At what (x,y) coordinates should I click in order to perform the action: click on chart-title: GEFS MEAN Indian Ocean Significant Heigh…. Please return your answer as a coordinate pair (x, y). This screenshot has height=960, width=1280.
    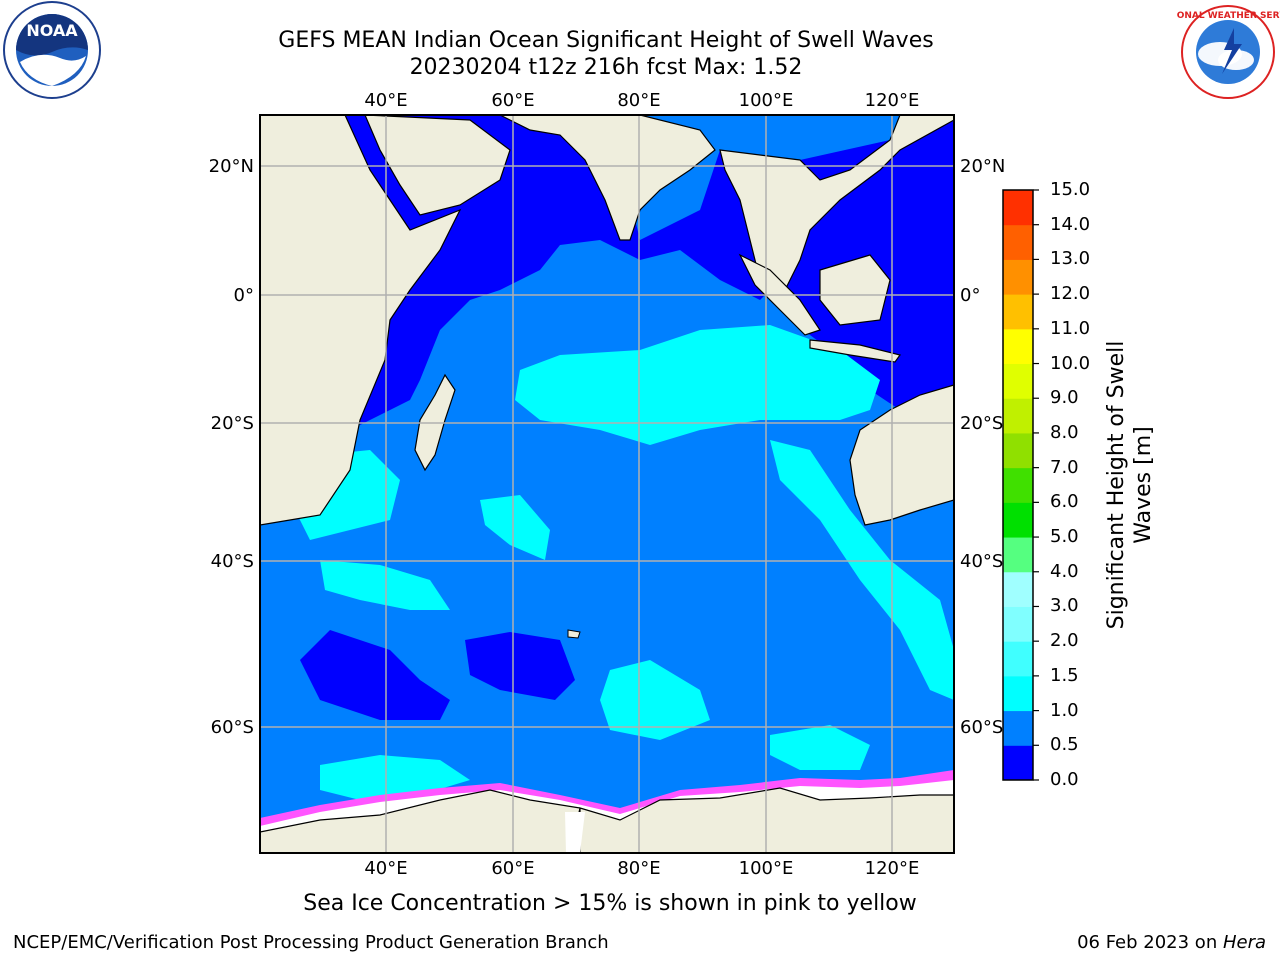
    Looking at the image, I should click on (606, 40).